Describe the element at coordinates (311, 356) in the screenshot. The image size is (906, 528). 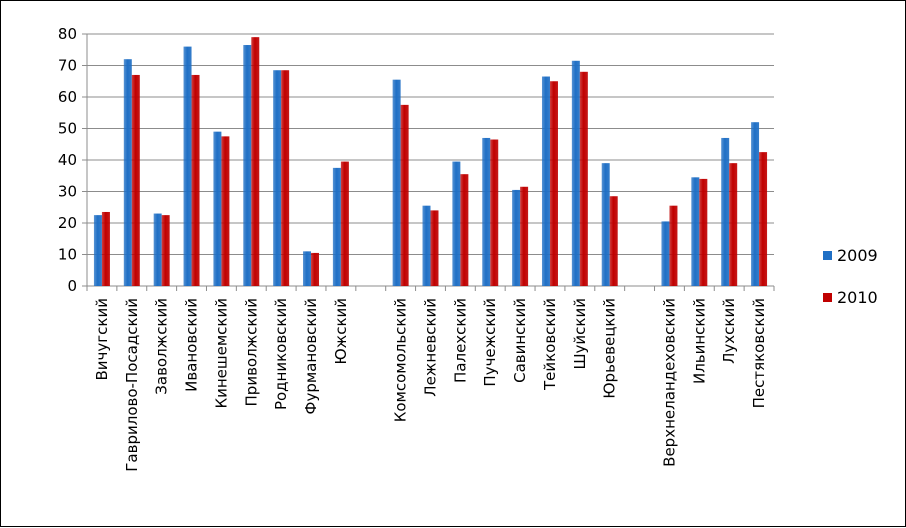
I see `x-tick-label: Фурмановский` at that location.